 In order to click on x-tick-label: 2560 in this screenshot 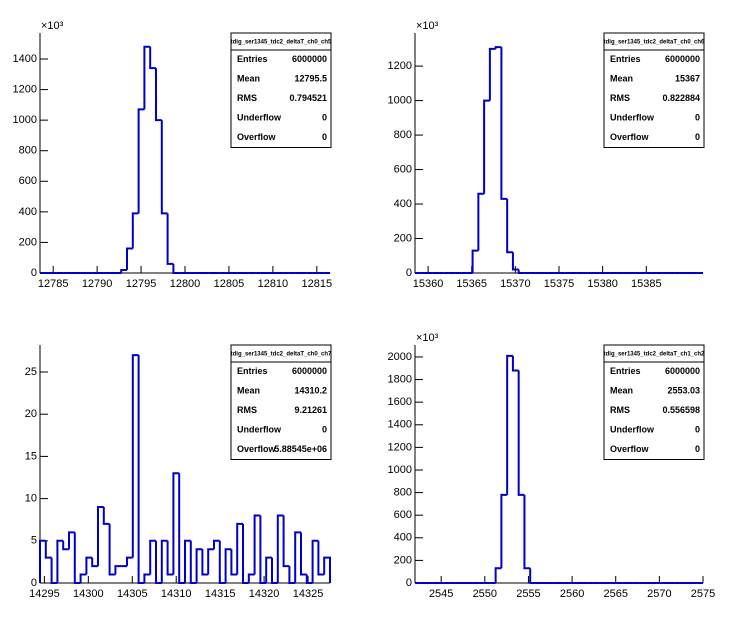, I will do `click(572, 594)`.